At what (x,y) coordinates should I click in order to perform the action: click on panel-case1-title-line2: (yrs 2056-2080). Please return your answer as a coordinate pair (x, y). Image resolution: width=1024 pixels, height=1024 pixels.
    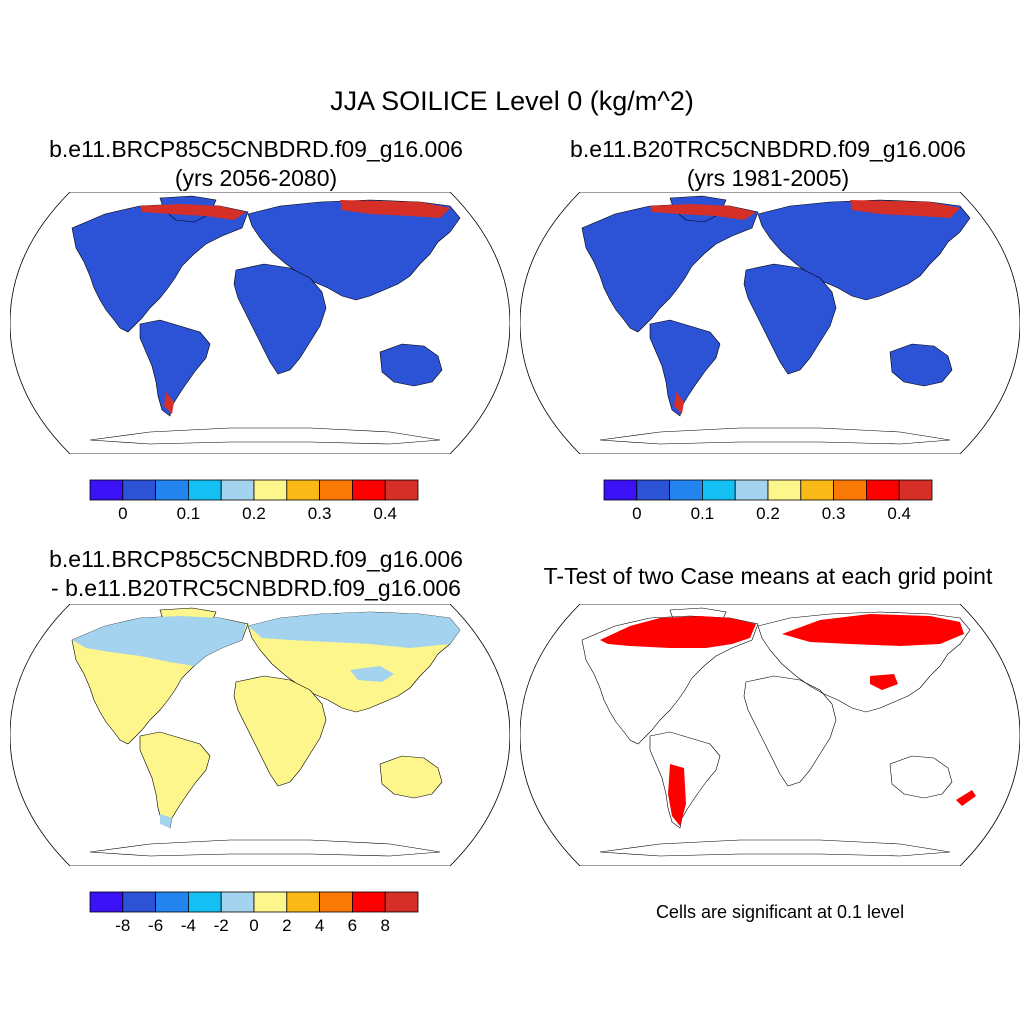
    Looking at the image, I should click on (256, 178).